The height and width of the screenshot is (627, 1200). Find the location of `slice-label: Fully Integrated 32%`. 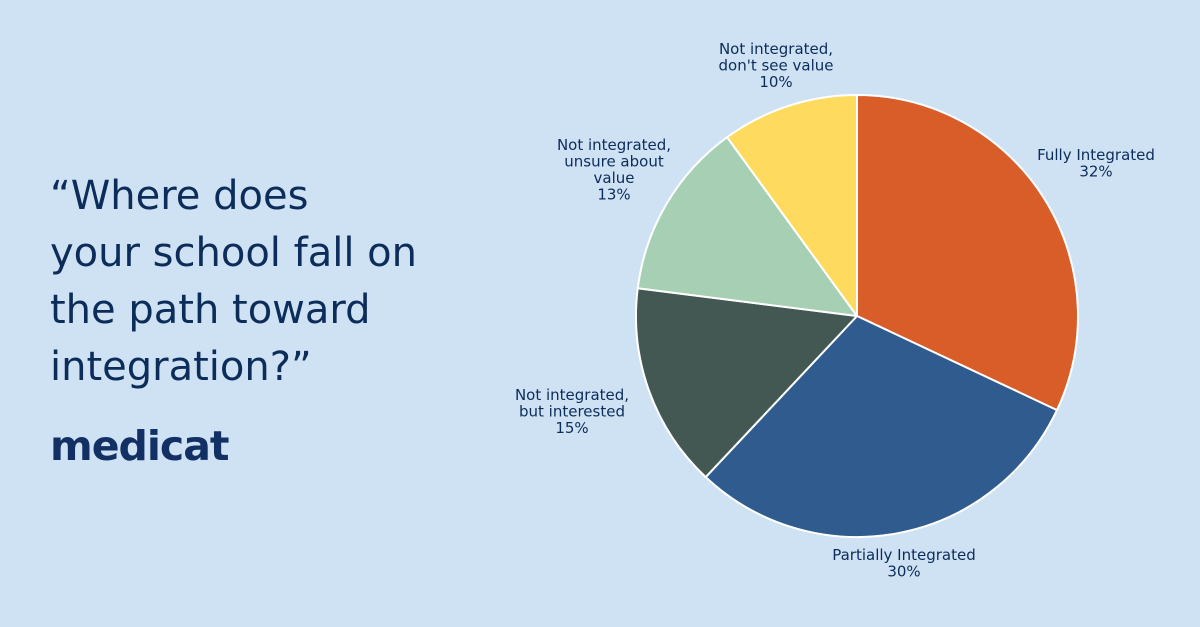

slice-label: Fully Integrated 32% is located at coordinates (1096, 163).